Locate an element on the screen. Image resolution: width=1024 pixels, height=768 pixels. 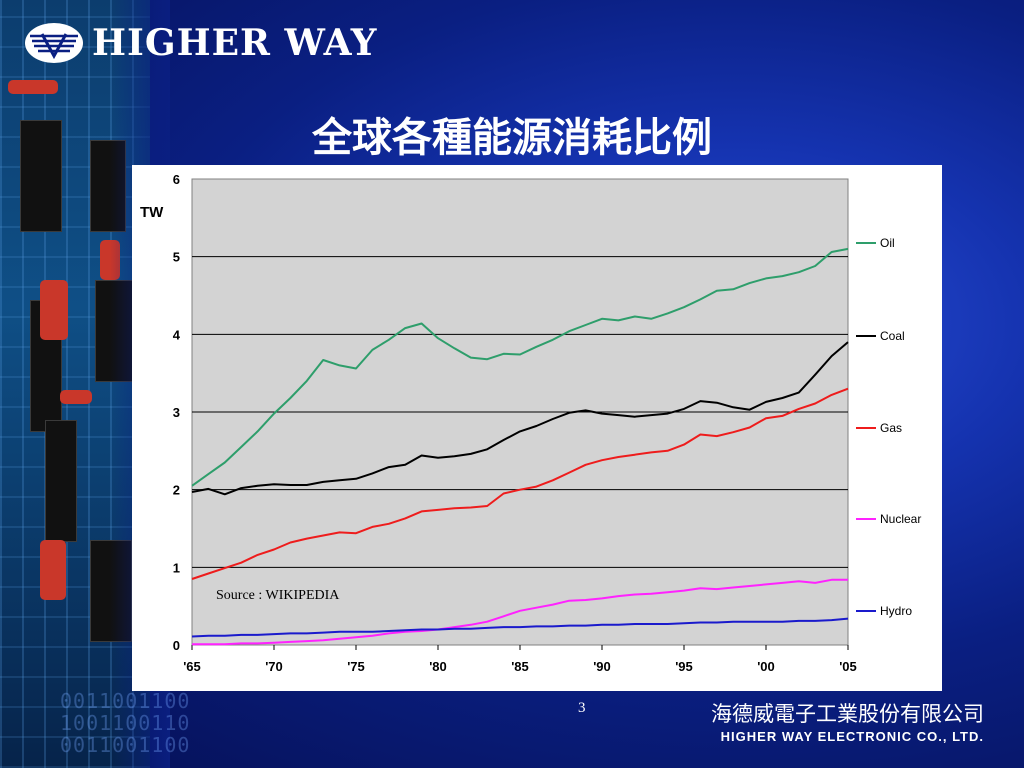
x-tick-label: '65 is located at coordinates (192, 666).